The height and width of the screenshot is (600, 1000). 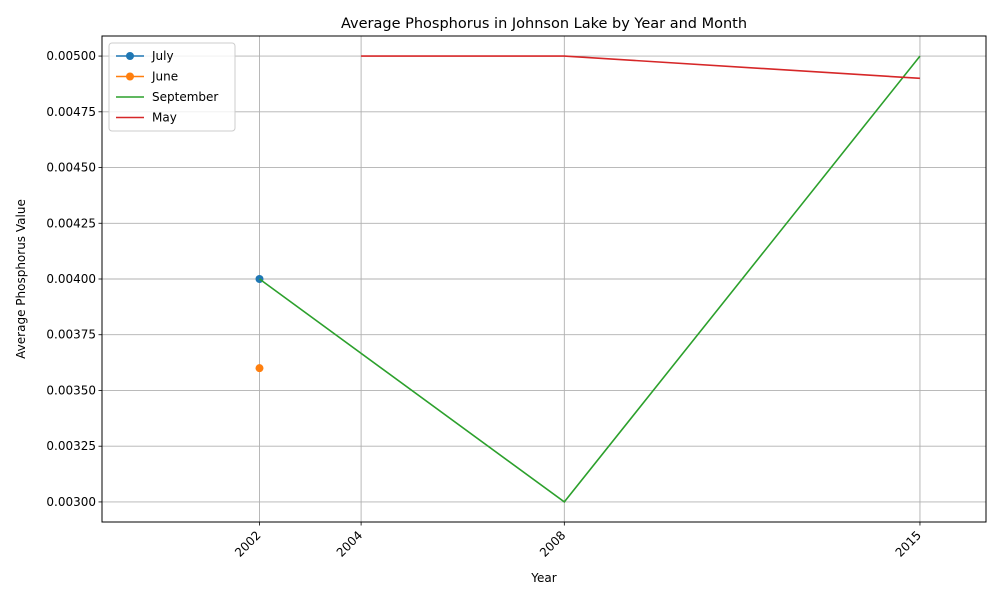 What do you see at coordinates (259, 368) in the screenshot?
I see `data-point-june` at bounding box center [259, 368].